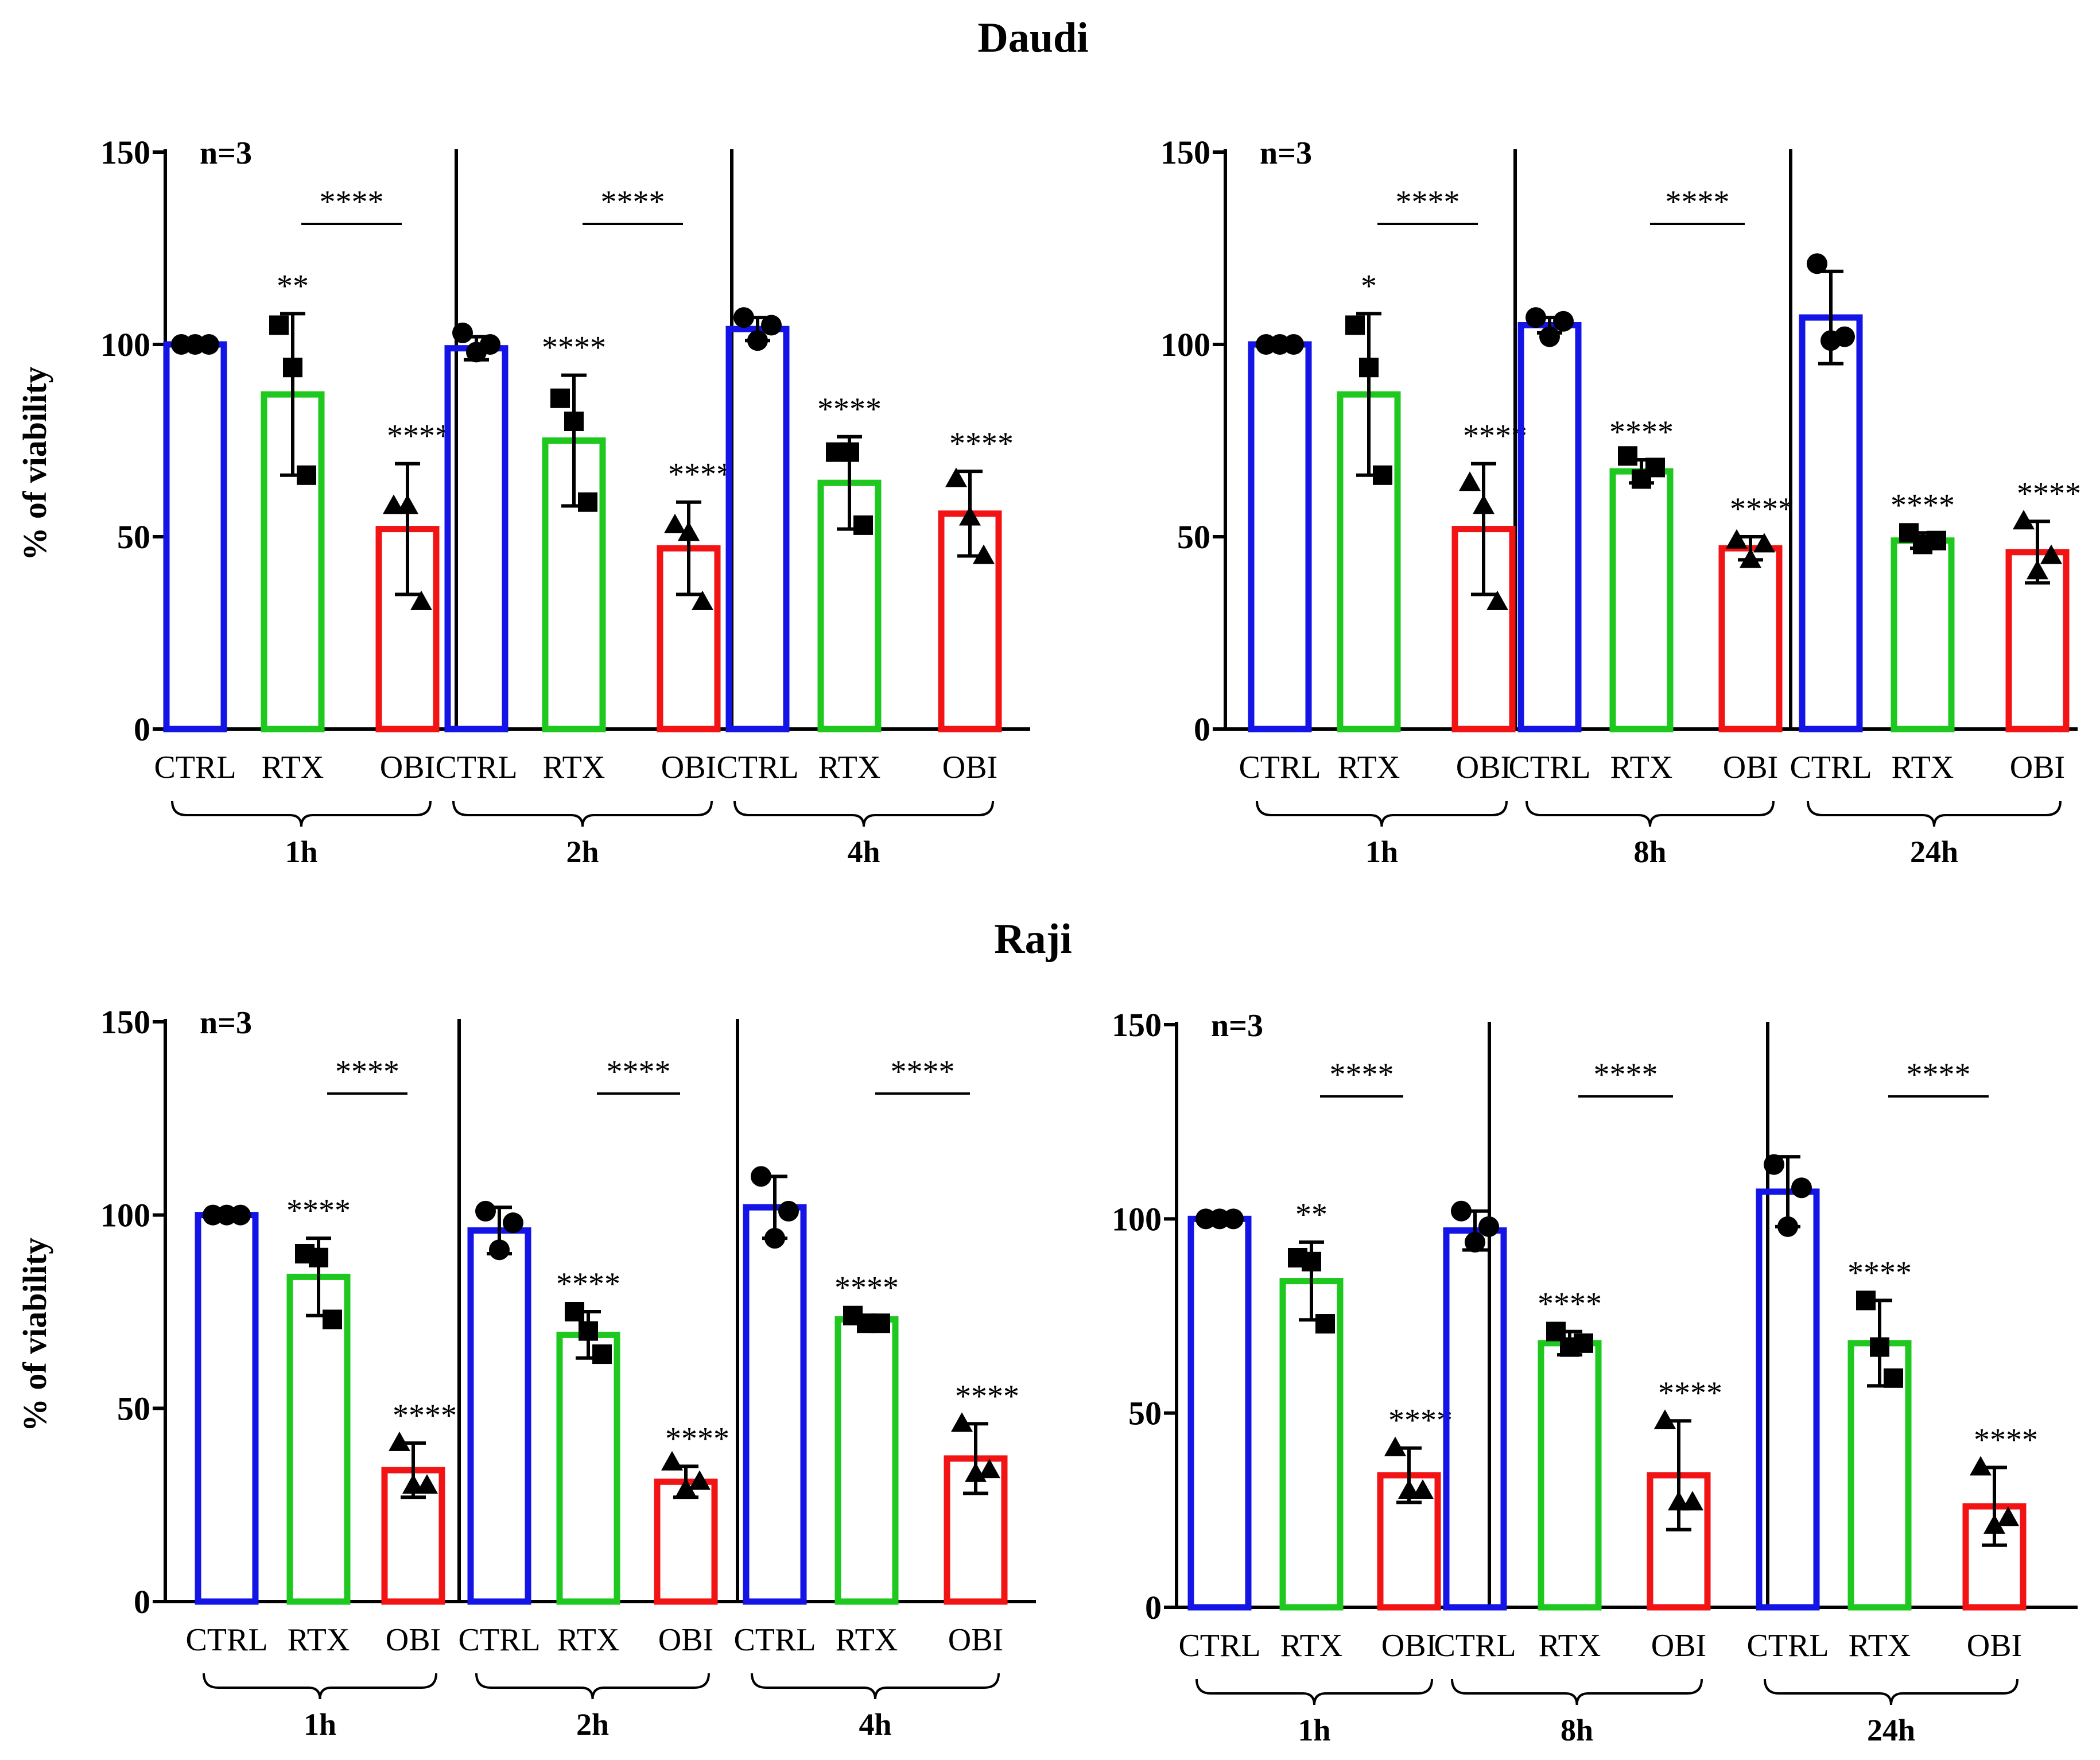  I want to click on y-tick-label: 100, so click(1137, 1219).